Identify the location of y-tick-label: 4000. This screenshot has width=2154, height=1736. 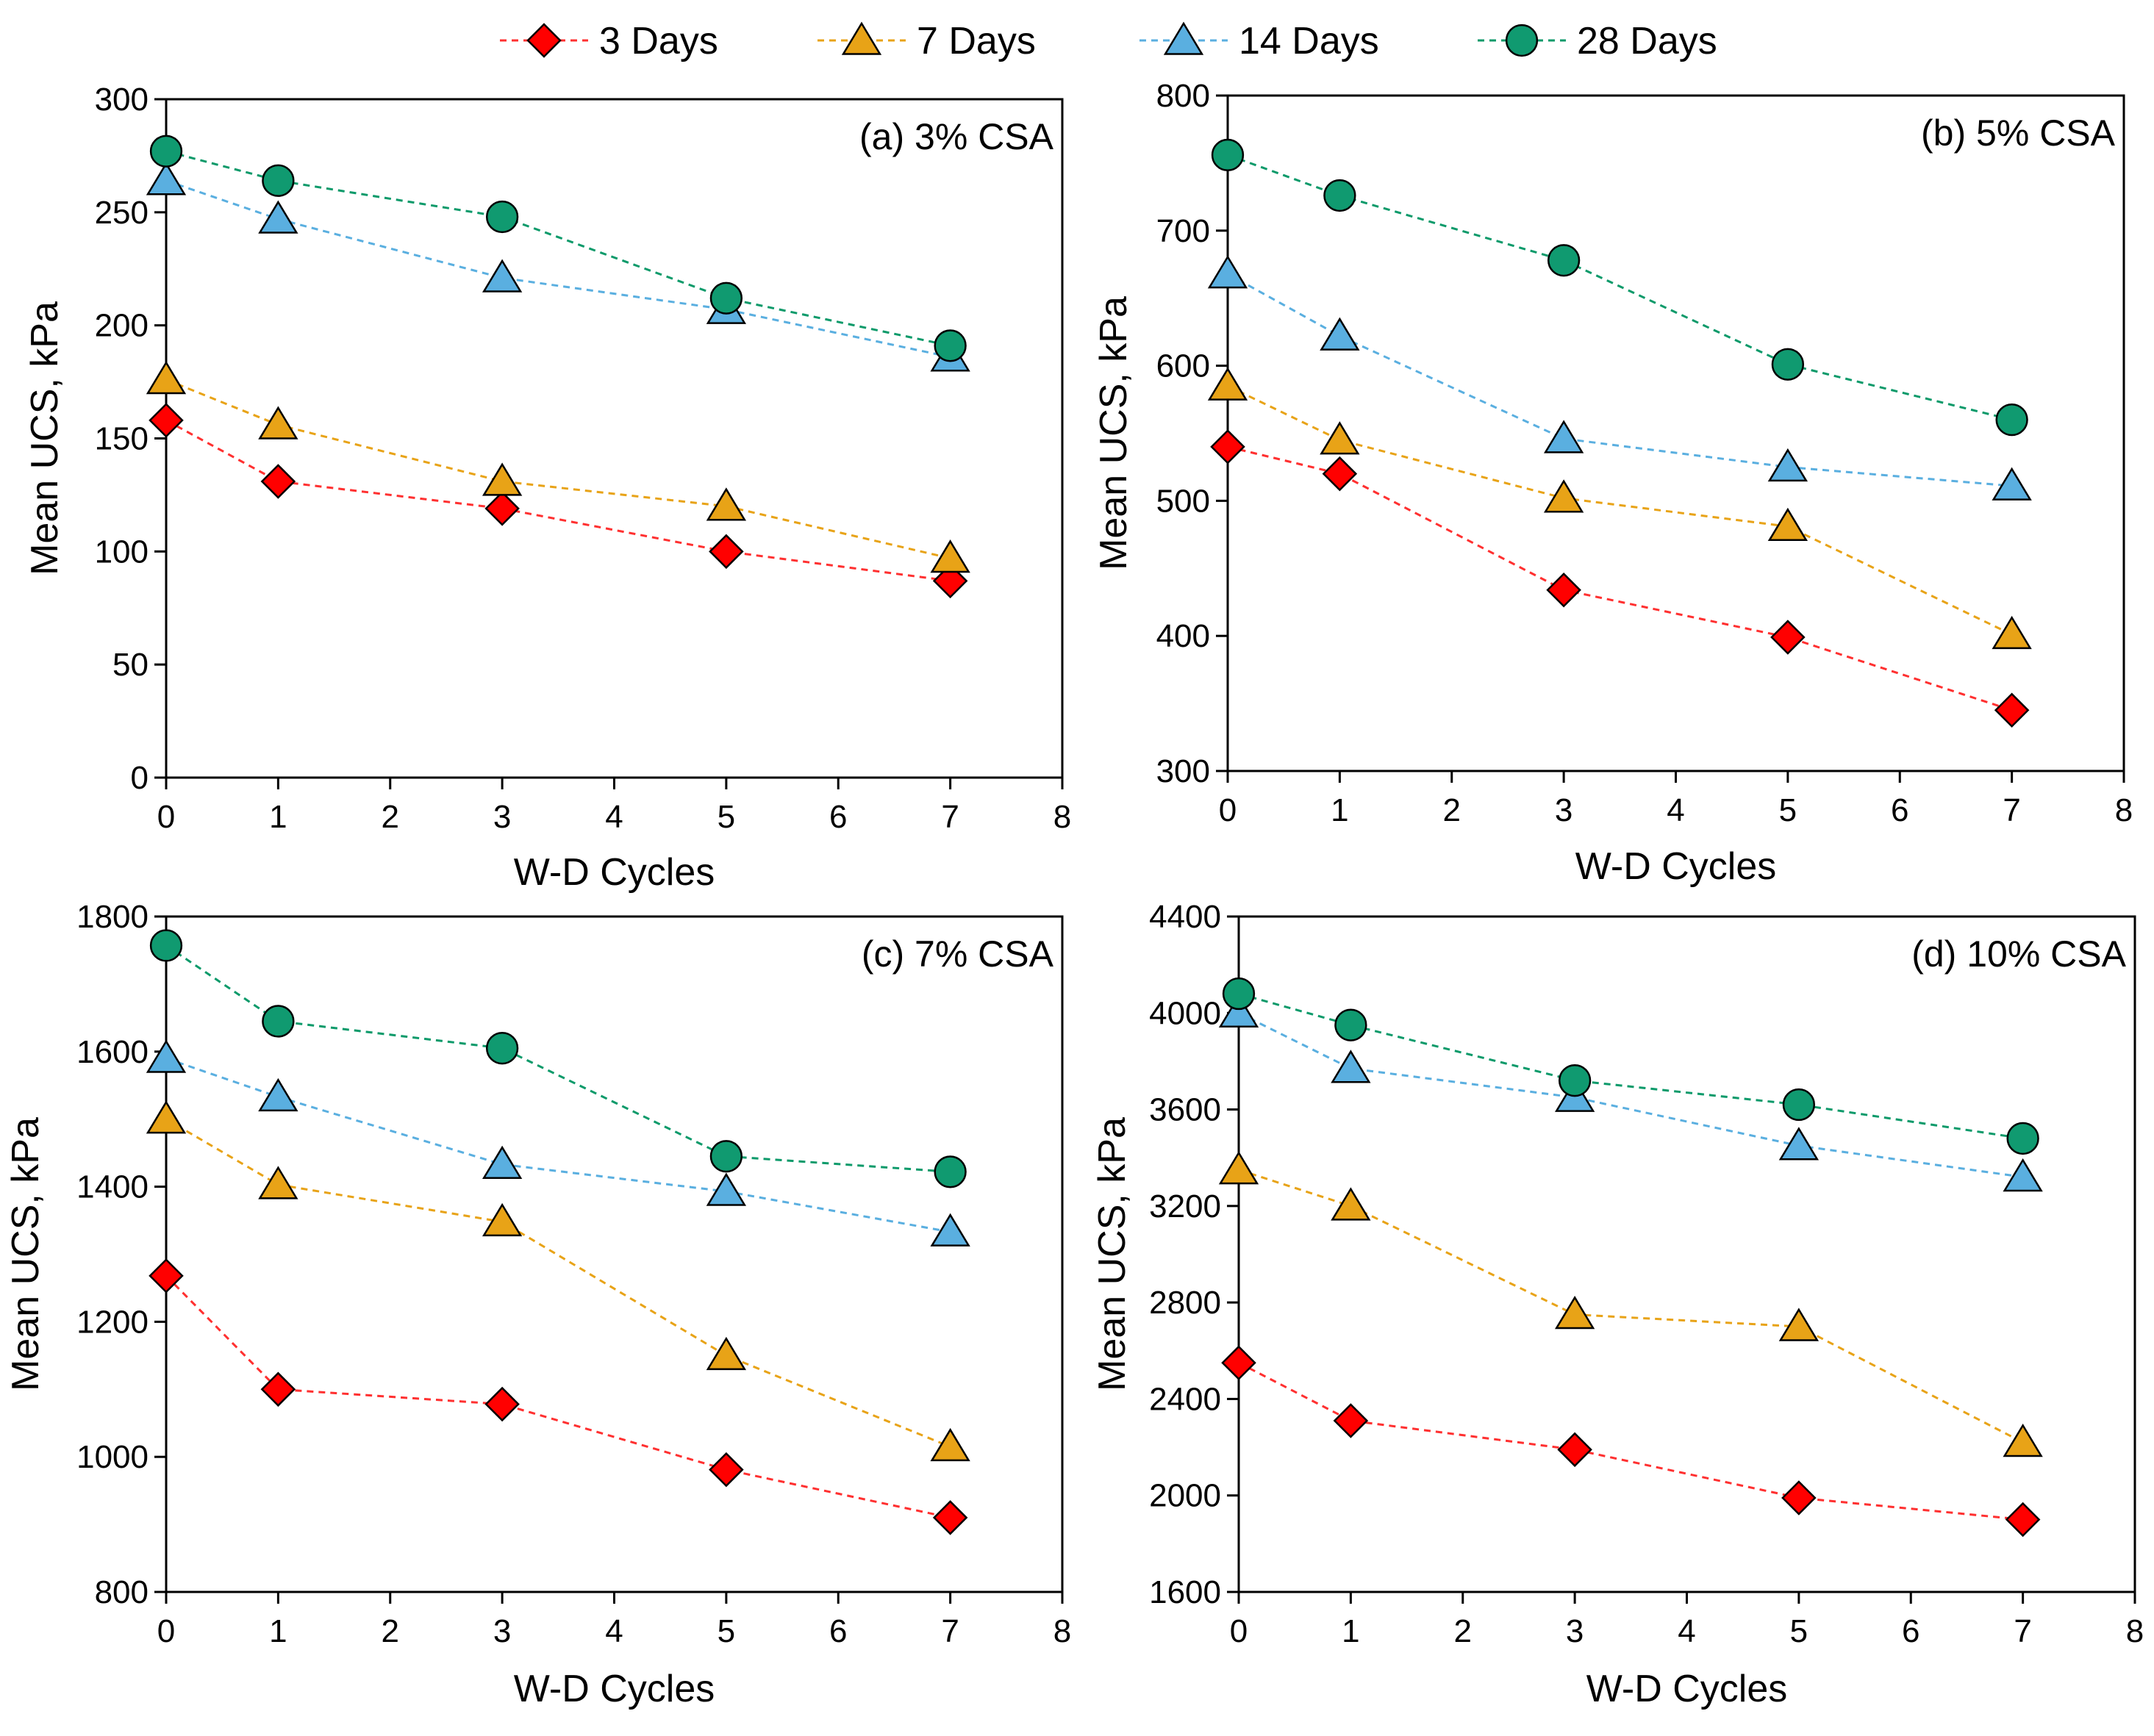
(1185, 1013).